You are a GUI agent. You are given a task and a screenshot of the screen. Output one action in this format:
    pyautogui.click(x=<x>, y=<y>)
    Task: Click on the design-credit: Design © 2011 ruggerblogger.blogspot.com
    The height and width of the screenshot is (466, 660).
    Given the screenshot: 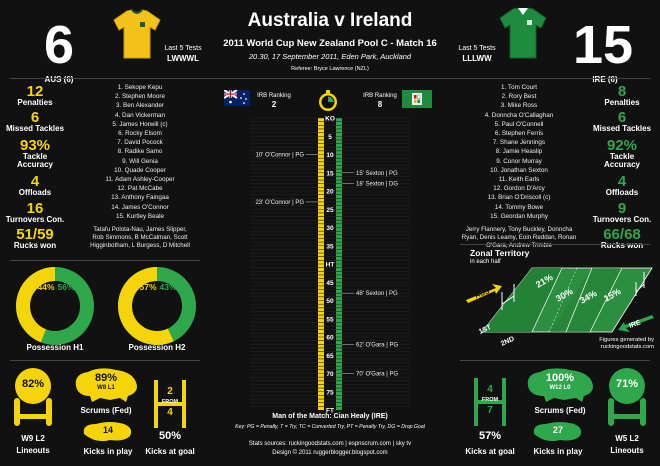 What is the action you would take?
    pyautogui.click(x=330, y=453)
    